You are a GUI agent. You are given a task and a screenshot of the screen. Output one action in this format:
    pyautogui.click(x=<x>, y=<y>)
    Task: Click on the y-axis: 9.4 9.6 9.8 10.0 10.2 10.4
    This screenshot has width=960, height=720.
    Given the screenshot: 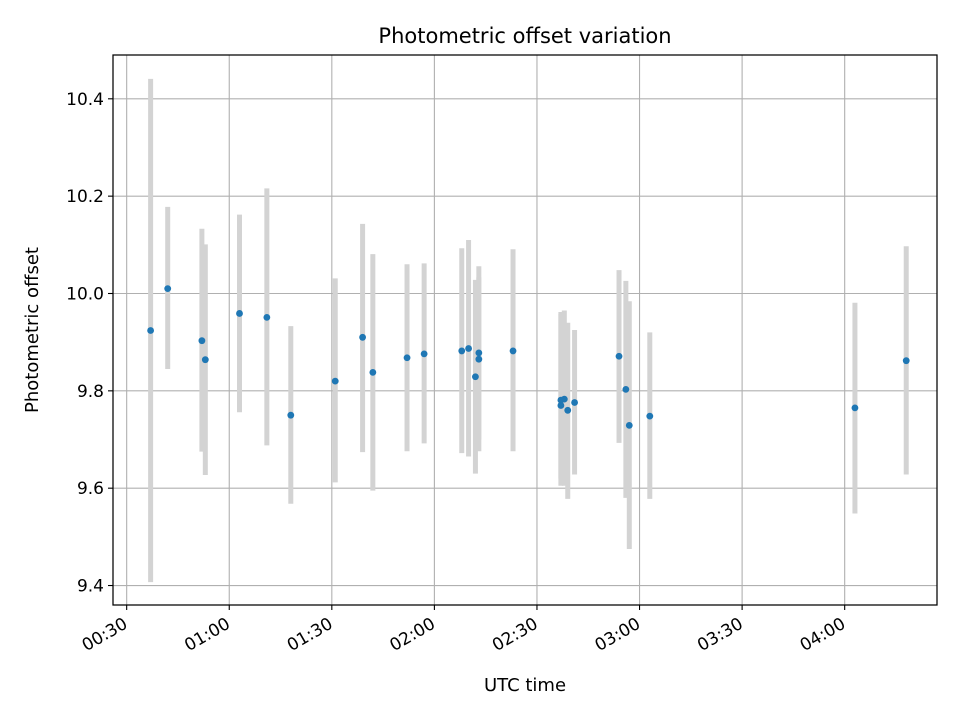 What is the action you would take?
    pyautogui.click(x=89, y=343)
    